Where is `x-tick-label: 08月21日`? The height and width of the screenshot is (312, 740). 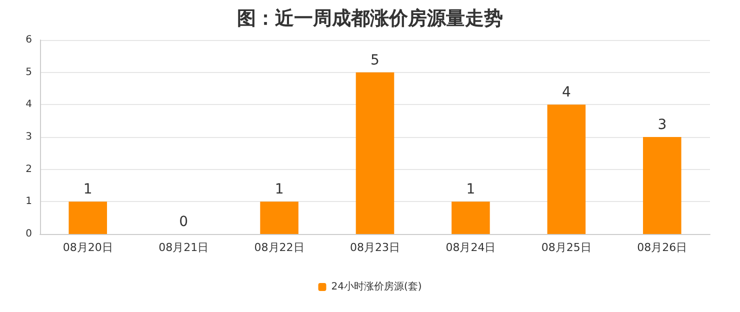
x-tick-label: 08月21日 is located at coordinates (183, 247).